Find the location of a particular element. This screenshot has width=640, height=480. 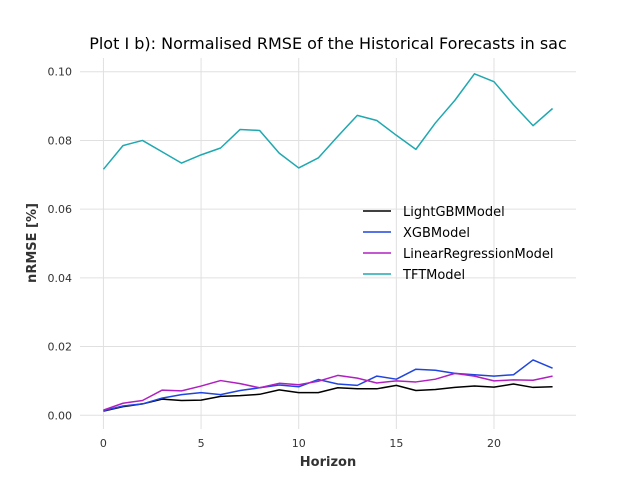

y-tick-label: 0.02 is located at coordinates (60, 347).